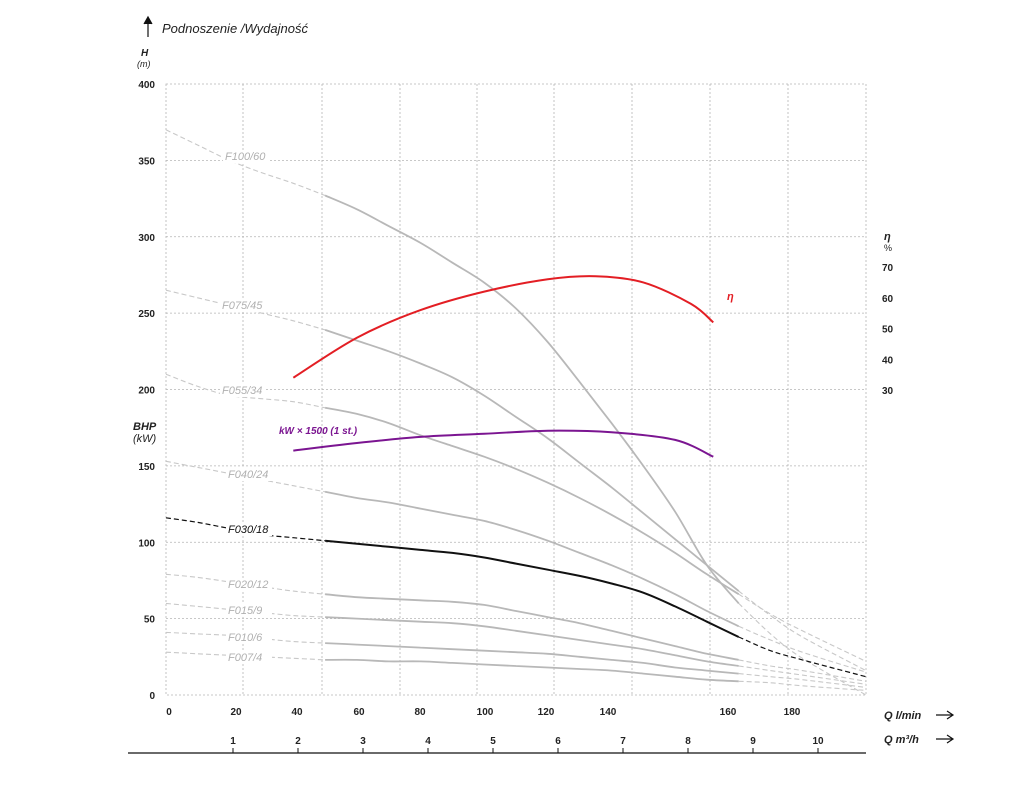 The height and width of the screenshot is (786, 1024). Describe the element at coordinates (420, 712) in the screenshot. I see `x-tick-label-lmin: 80` at that location.